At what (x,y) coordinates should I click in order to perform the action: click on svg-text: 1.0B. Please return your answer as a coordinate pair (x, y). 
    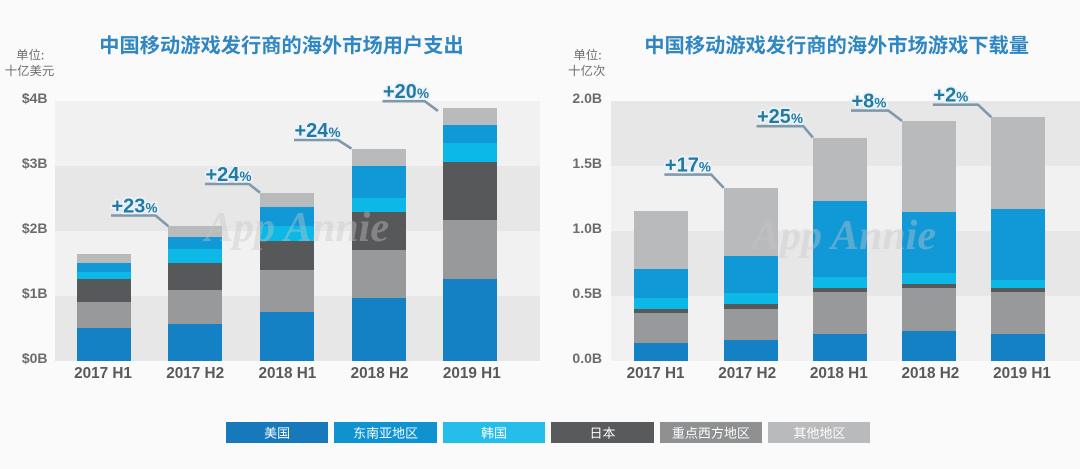
    Looking at the image, I should click on (587, 228).